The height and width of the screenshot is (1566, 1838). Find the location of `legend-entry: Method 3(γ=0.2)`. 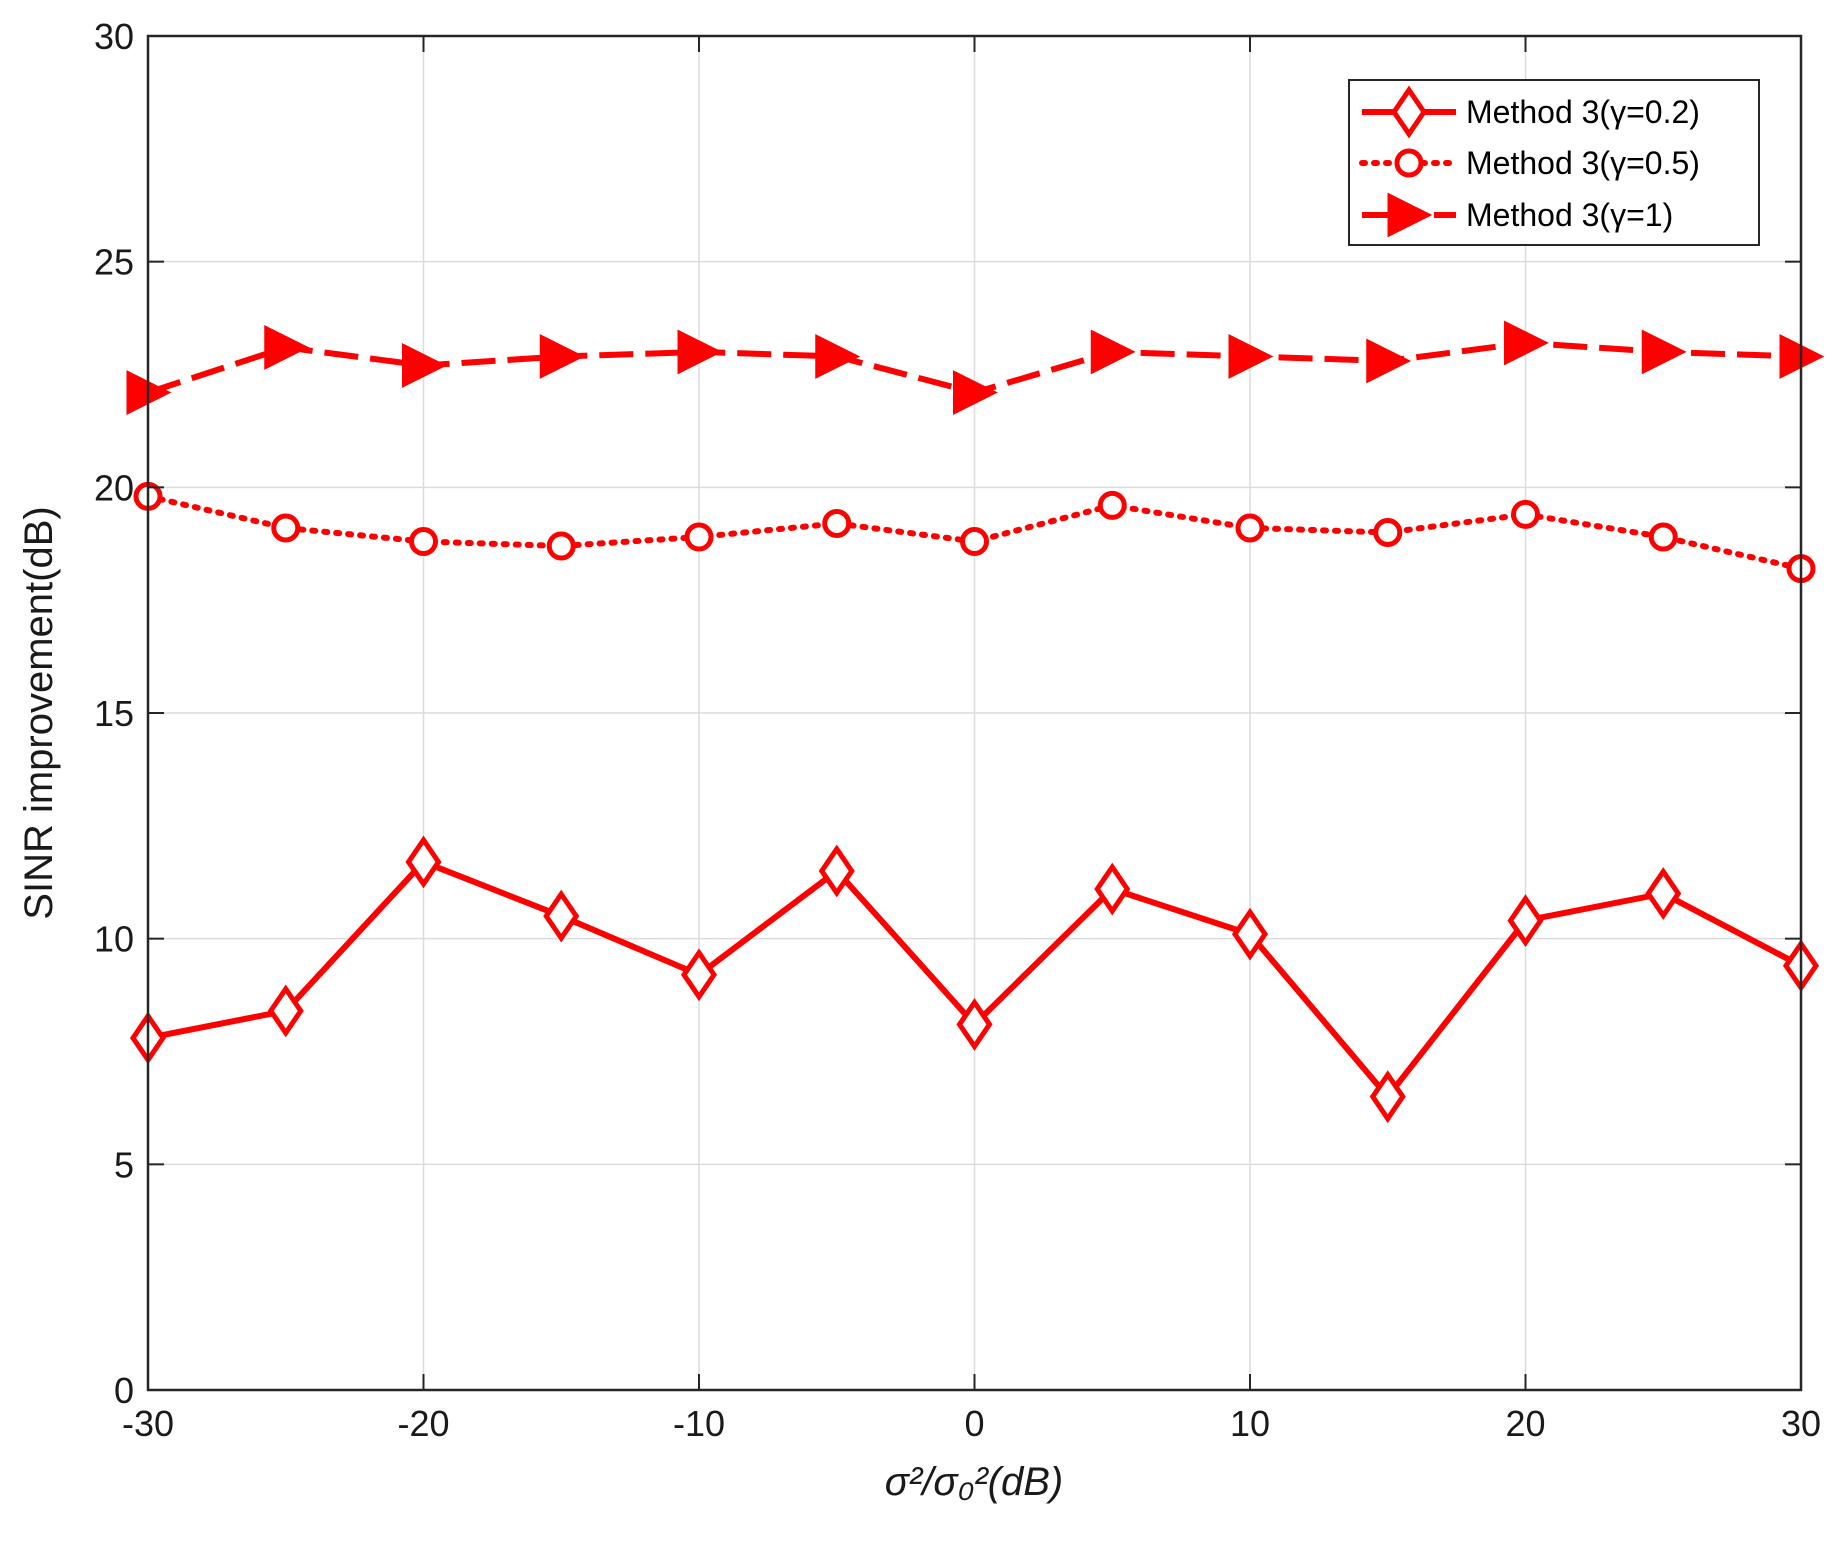

legend-entry: Method 3(γ=0.2) is located at coordinates (1531, 112).